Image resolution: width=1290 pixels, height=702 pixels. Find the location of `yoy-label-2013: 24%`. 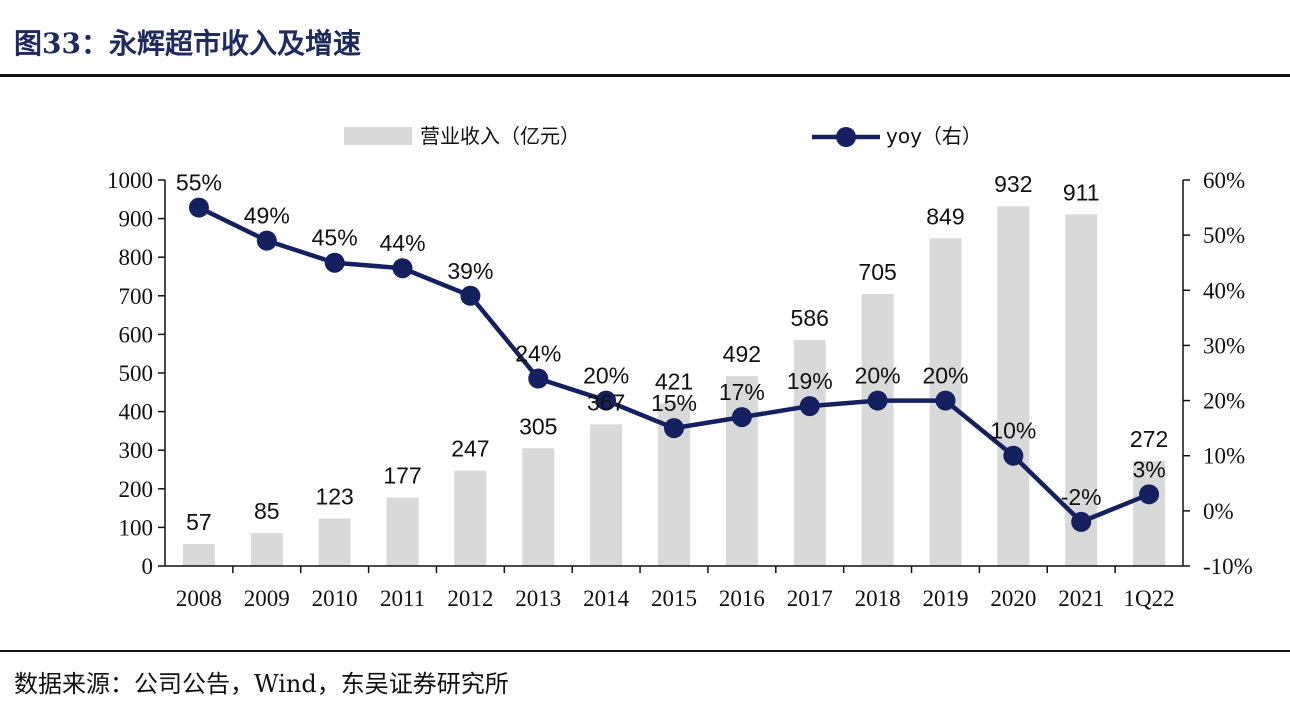

yoy-label-2013: 24% is located at coordinates (538, 354).